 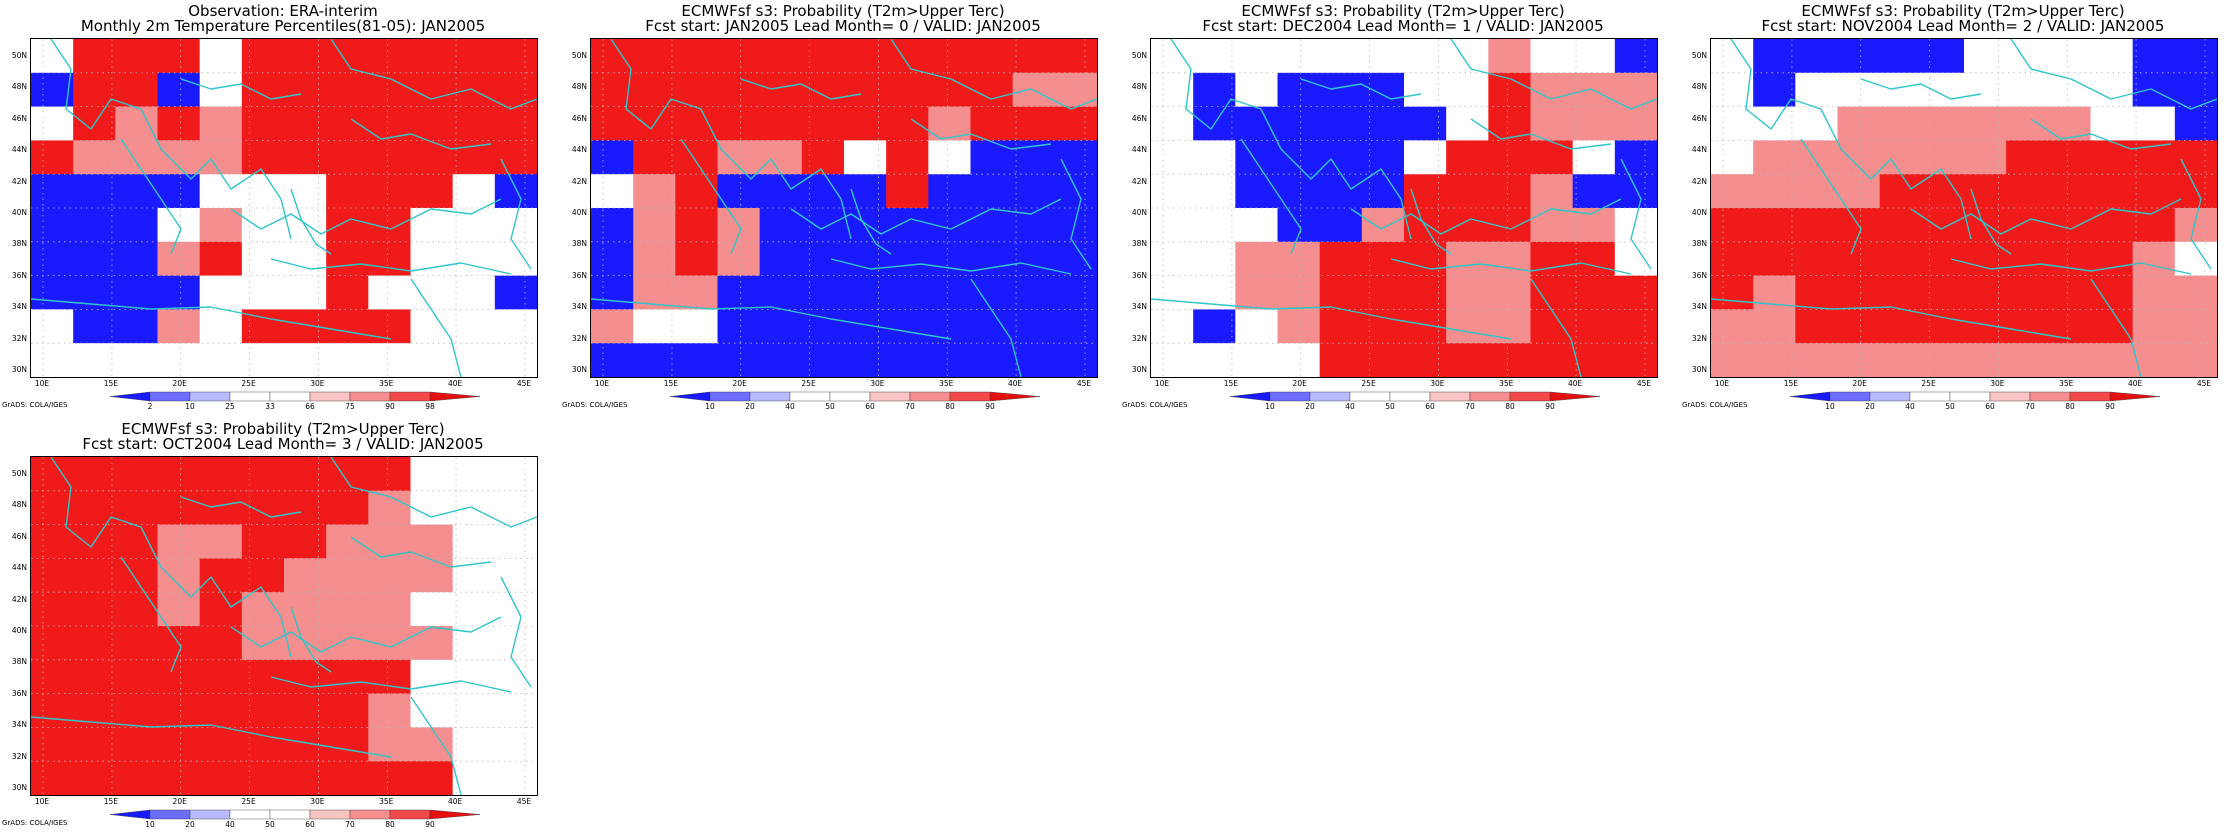 I want to click on colorbar-tick-label: 90, so click(x=990, y=406).